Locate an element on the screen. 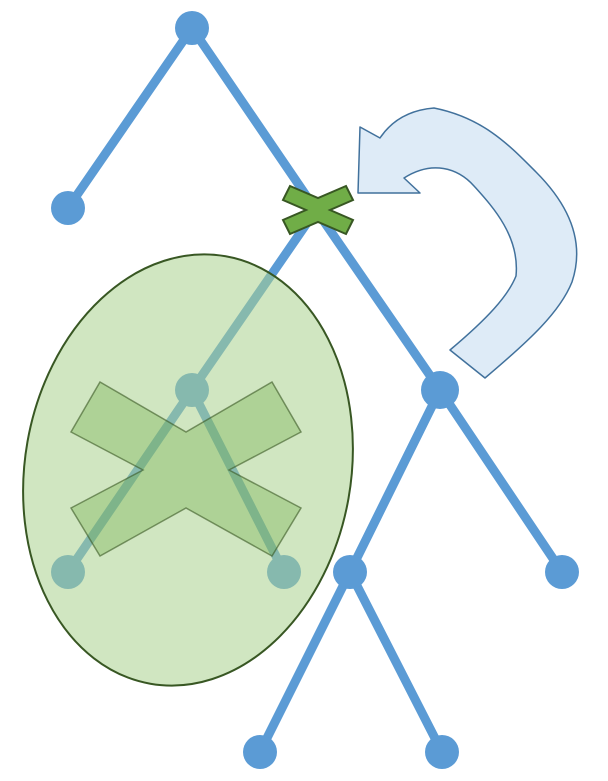 The image size is (608, 781). edge-root-left is located at coordinates (130, 118).